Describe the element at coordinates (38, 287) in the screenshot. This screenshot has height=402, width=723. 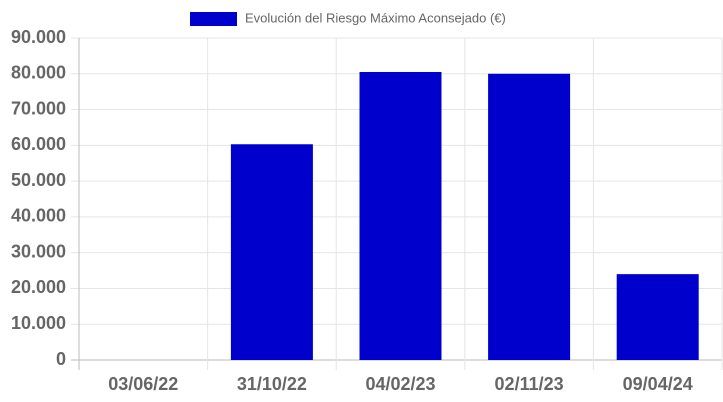
I see `y-tick-label: 20.000` at that location.